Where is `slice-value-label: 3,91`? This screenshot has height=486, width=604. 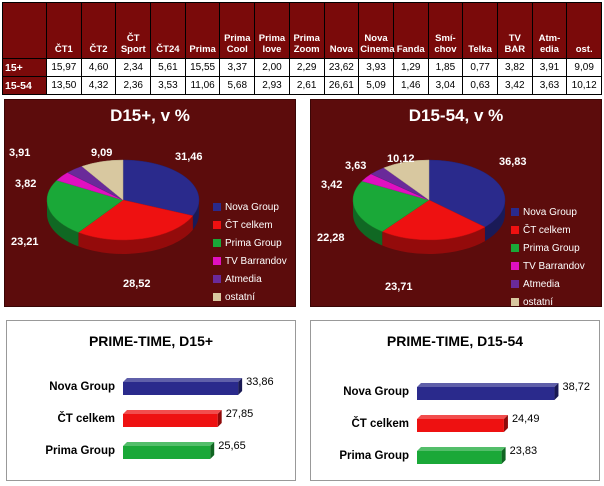 slice-value-label: 3,91 is located at coordinates (20, 153).